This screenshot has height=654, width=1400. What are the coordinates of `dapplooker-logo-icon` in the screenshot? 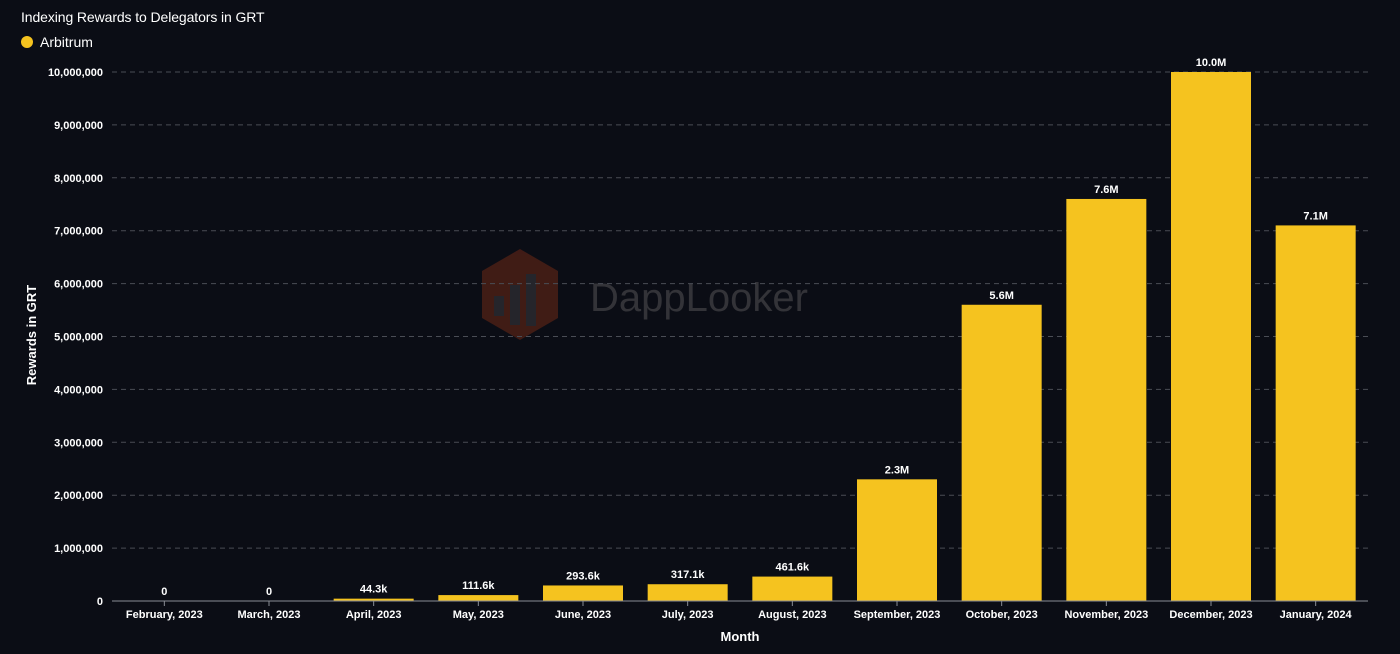 It's located at (520, 294).